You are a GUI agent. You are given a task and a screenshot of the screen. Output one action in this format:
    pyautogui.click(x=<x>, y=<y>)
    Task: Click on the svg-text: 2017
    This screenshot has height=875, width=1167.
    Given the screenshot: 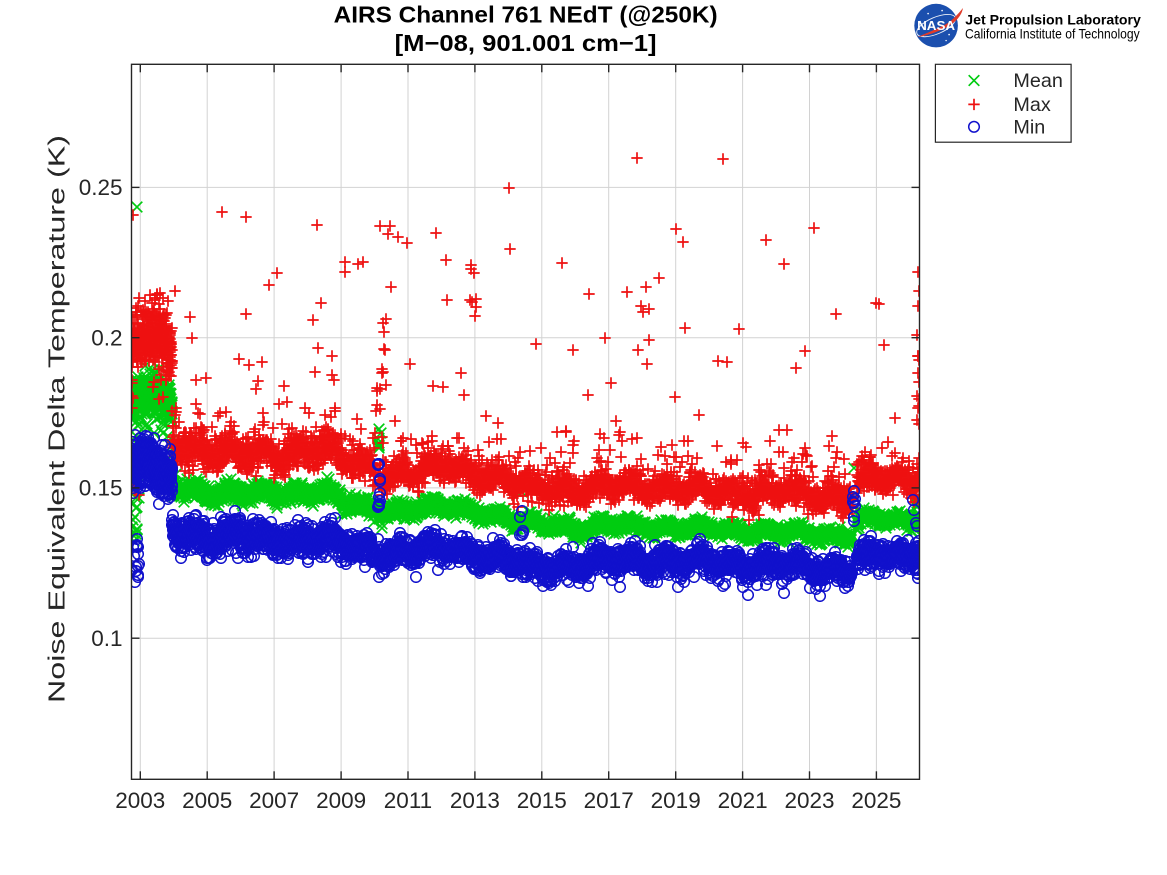 What is the action you would take?
    pyautogui.click(x=609, y=800)
    